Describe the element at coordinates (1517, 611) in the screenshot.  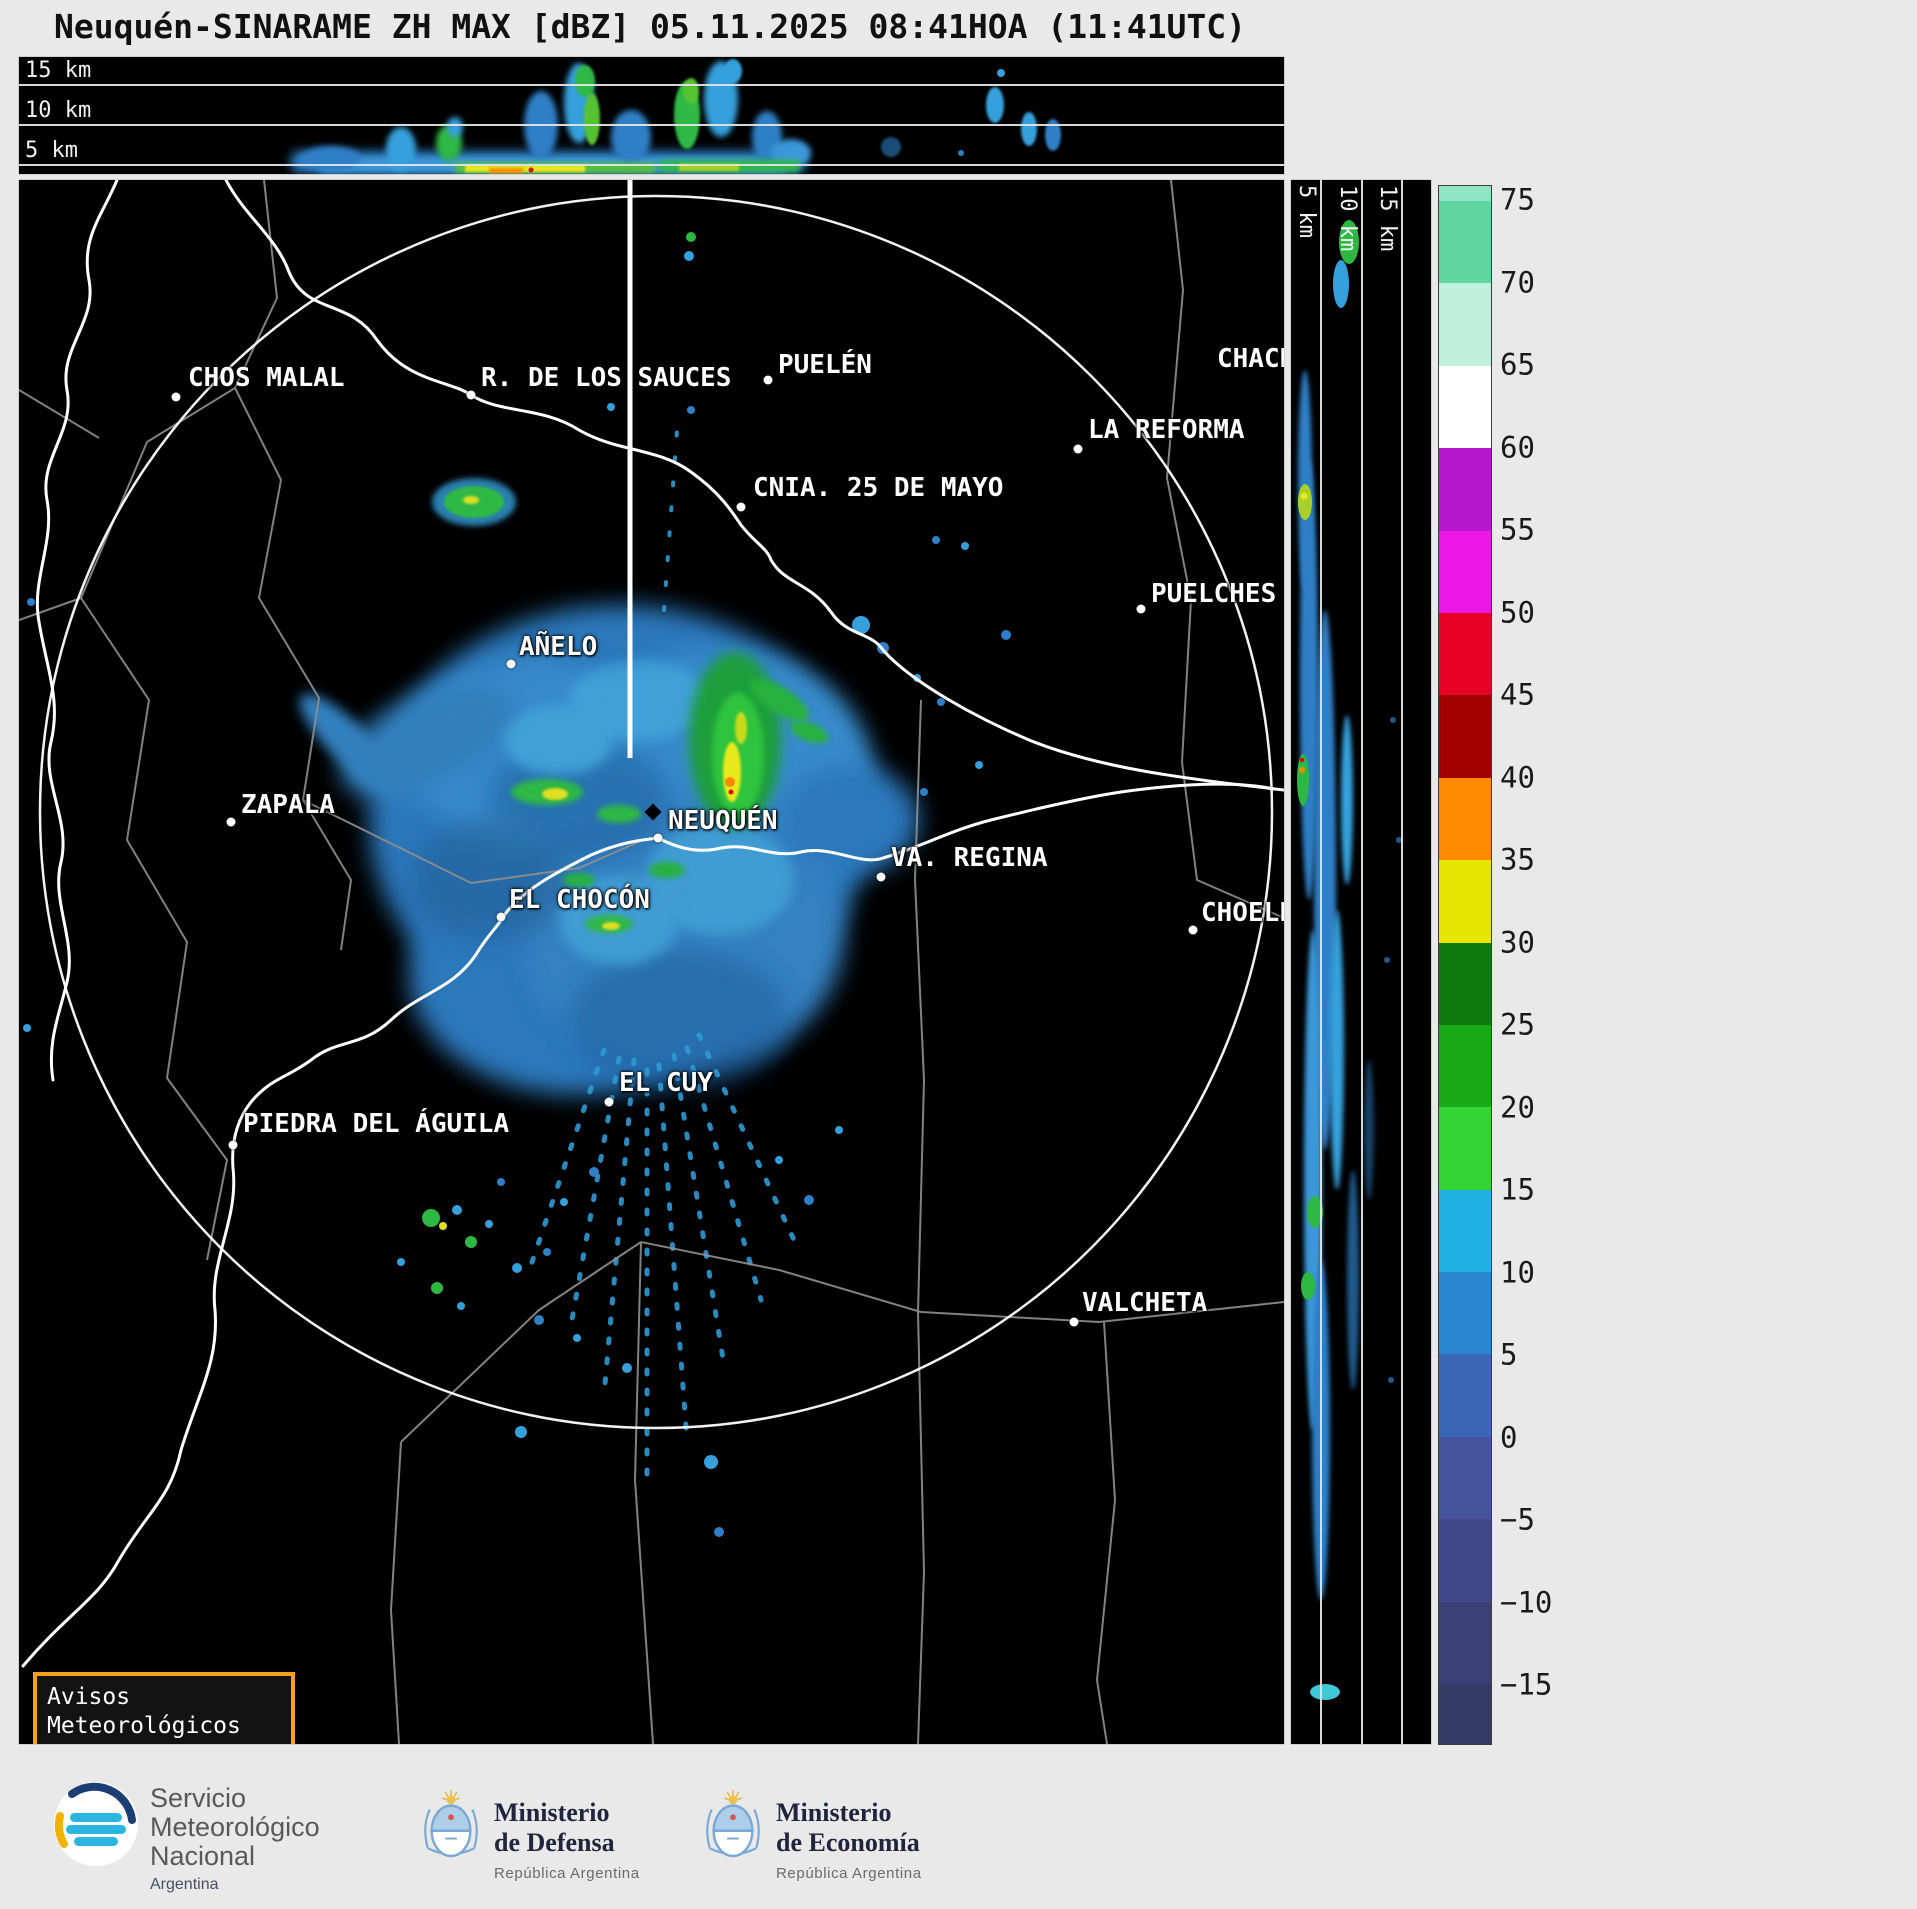
I see `colorbar-tick-label: 50` at that location.